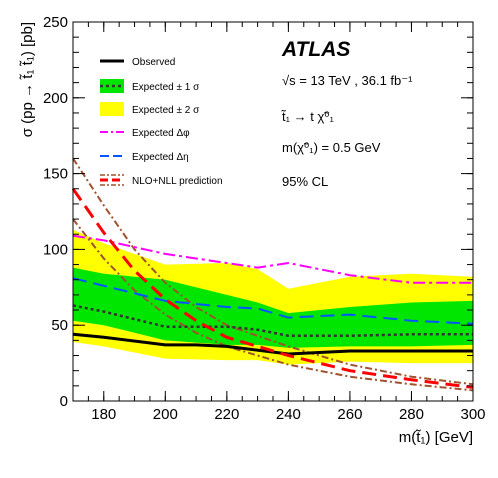 The height and width of the screenshot is (478, 498). Describe the element at coordinates (177, 181) in the screenshot. I see `legend-label: NLO+NLL prediction` at that location.